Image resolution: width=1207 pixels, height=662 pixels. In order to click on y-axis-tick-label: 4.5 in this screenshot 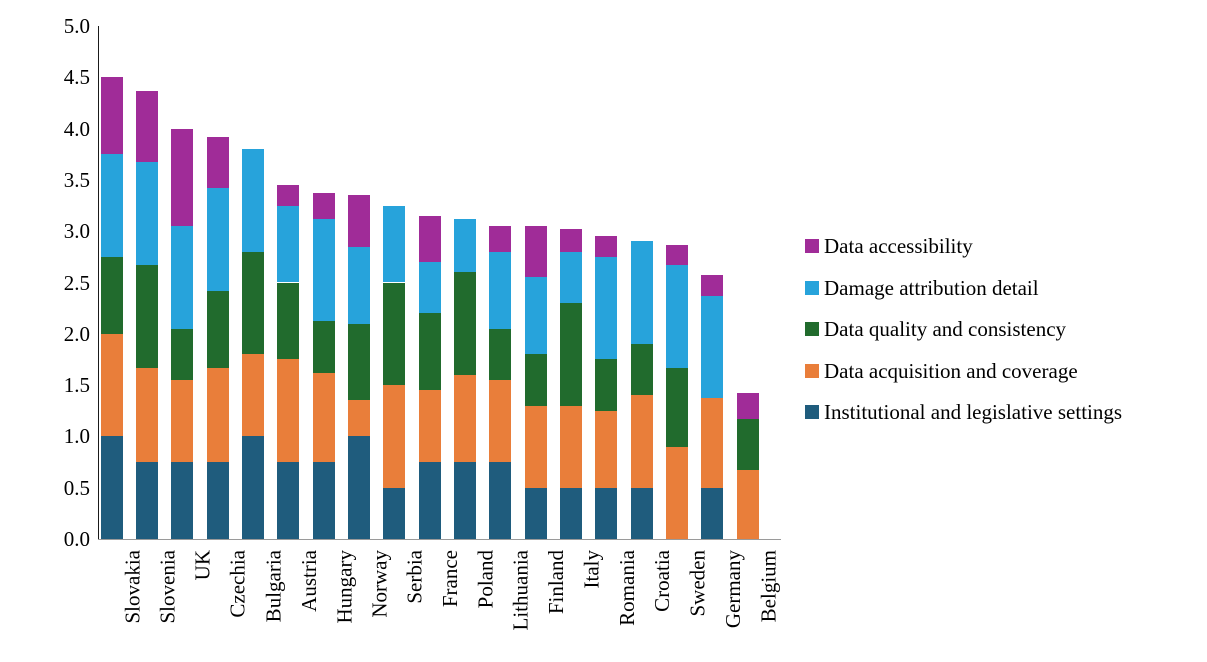, I will do `click(76, 77)`.